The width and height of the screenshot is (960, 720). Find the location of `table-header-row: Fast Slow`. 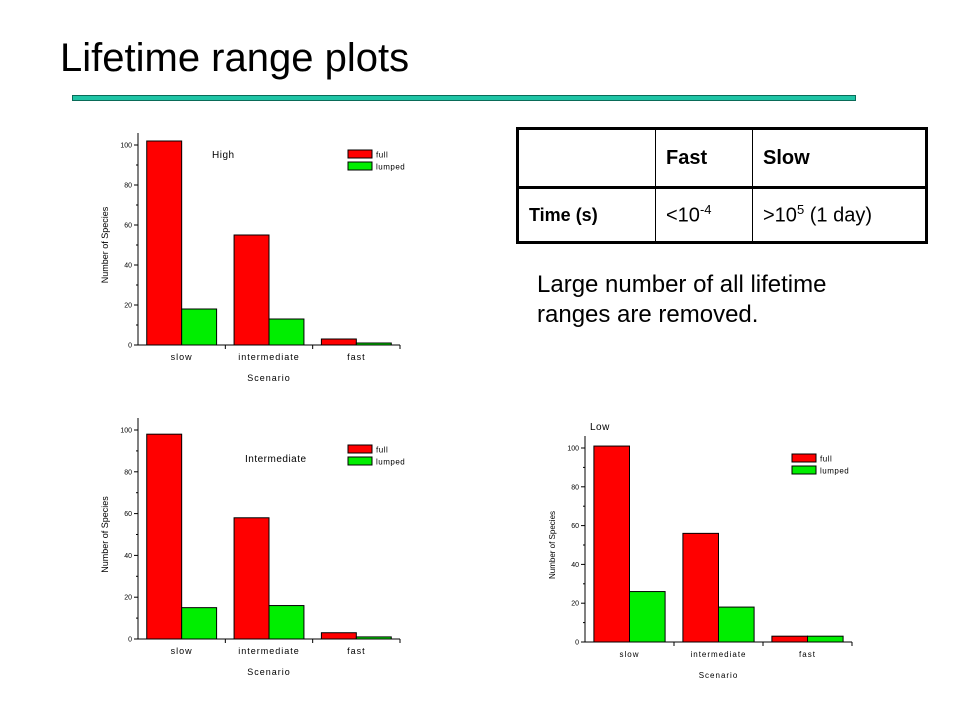

table-header-row: Fast Slow is located at coordinates (722, 158).